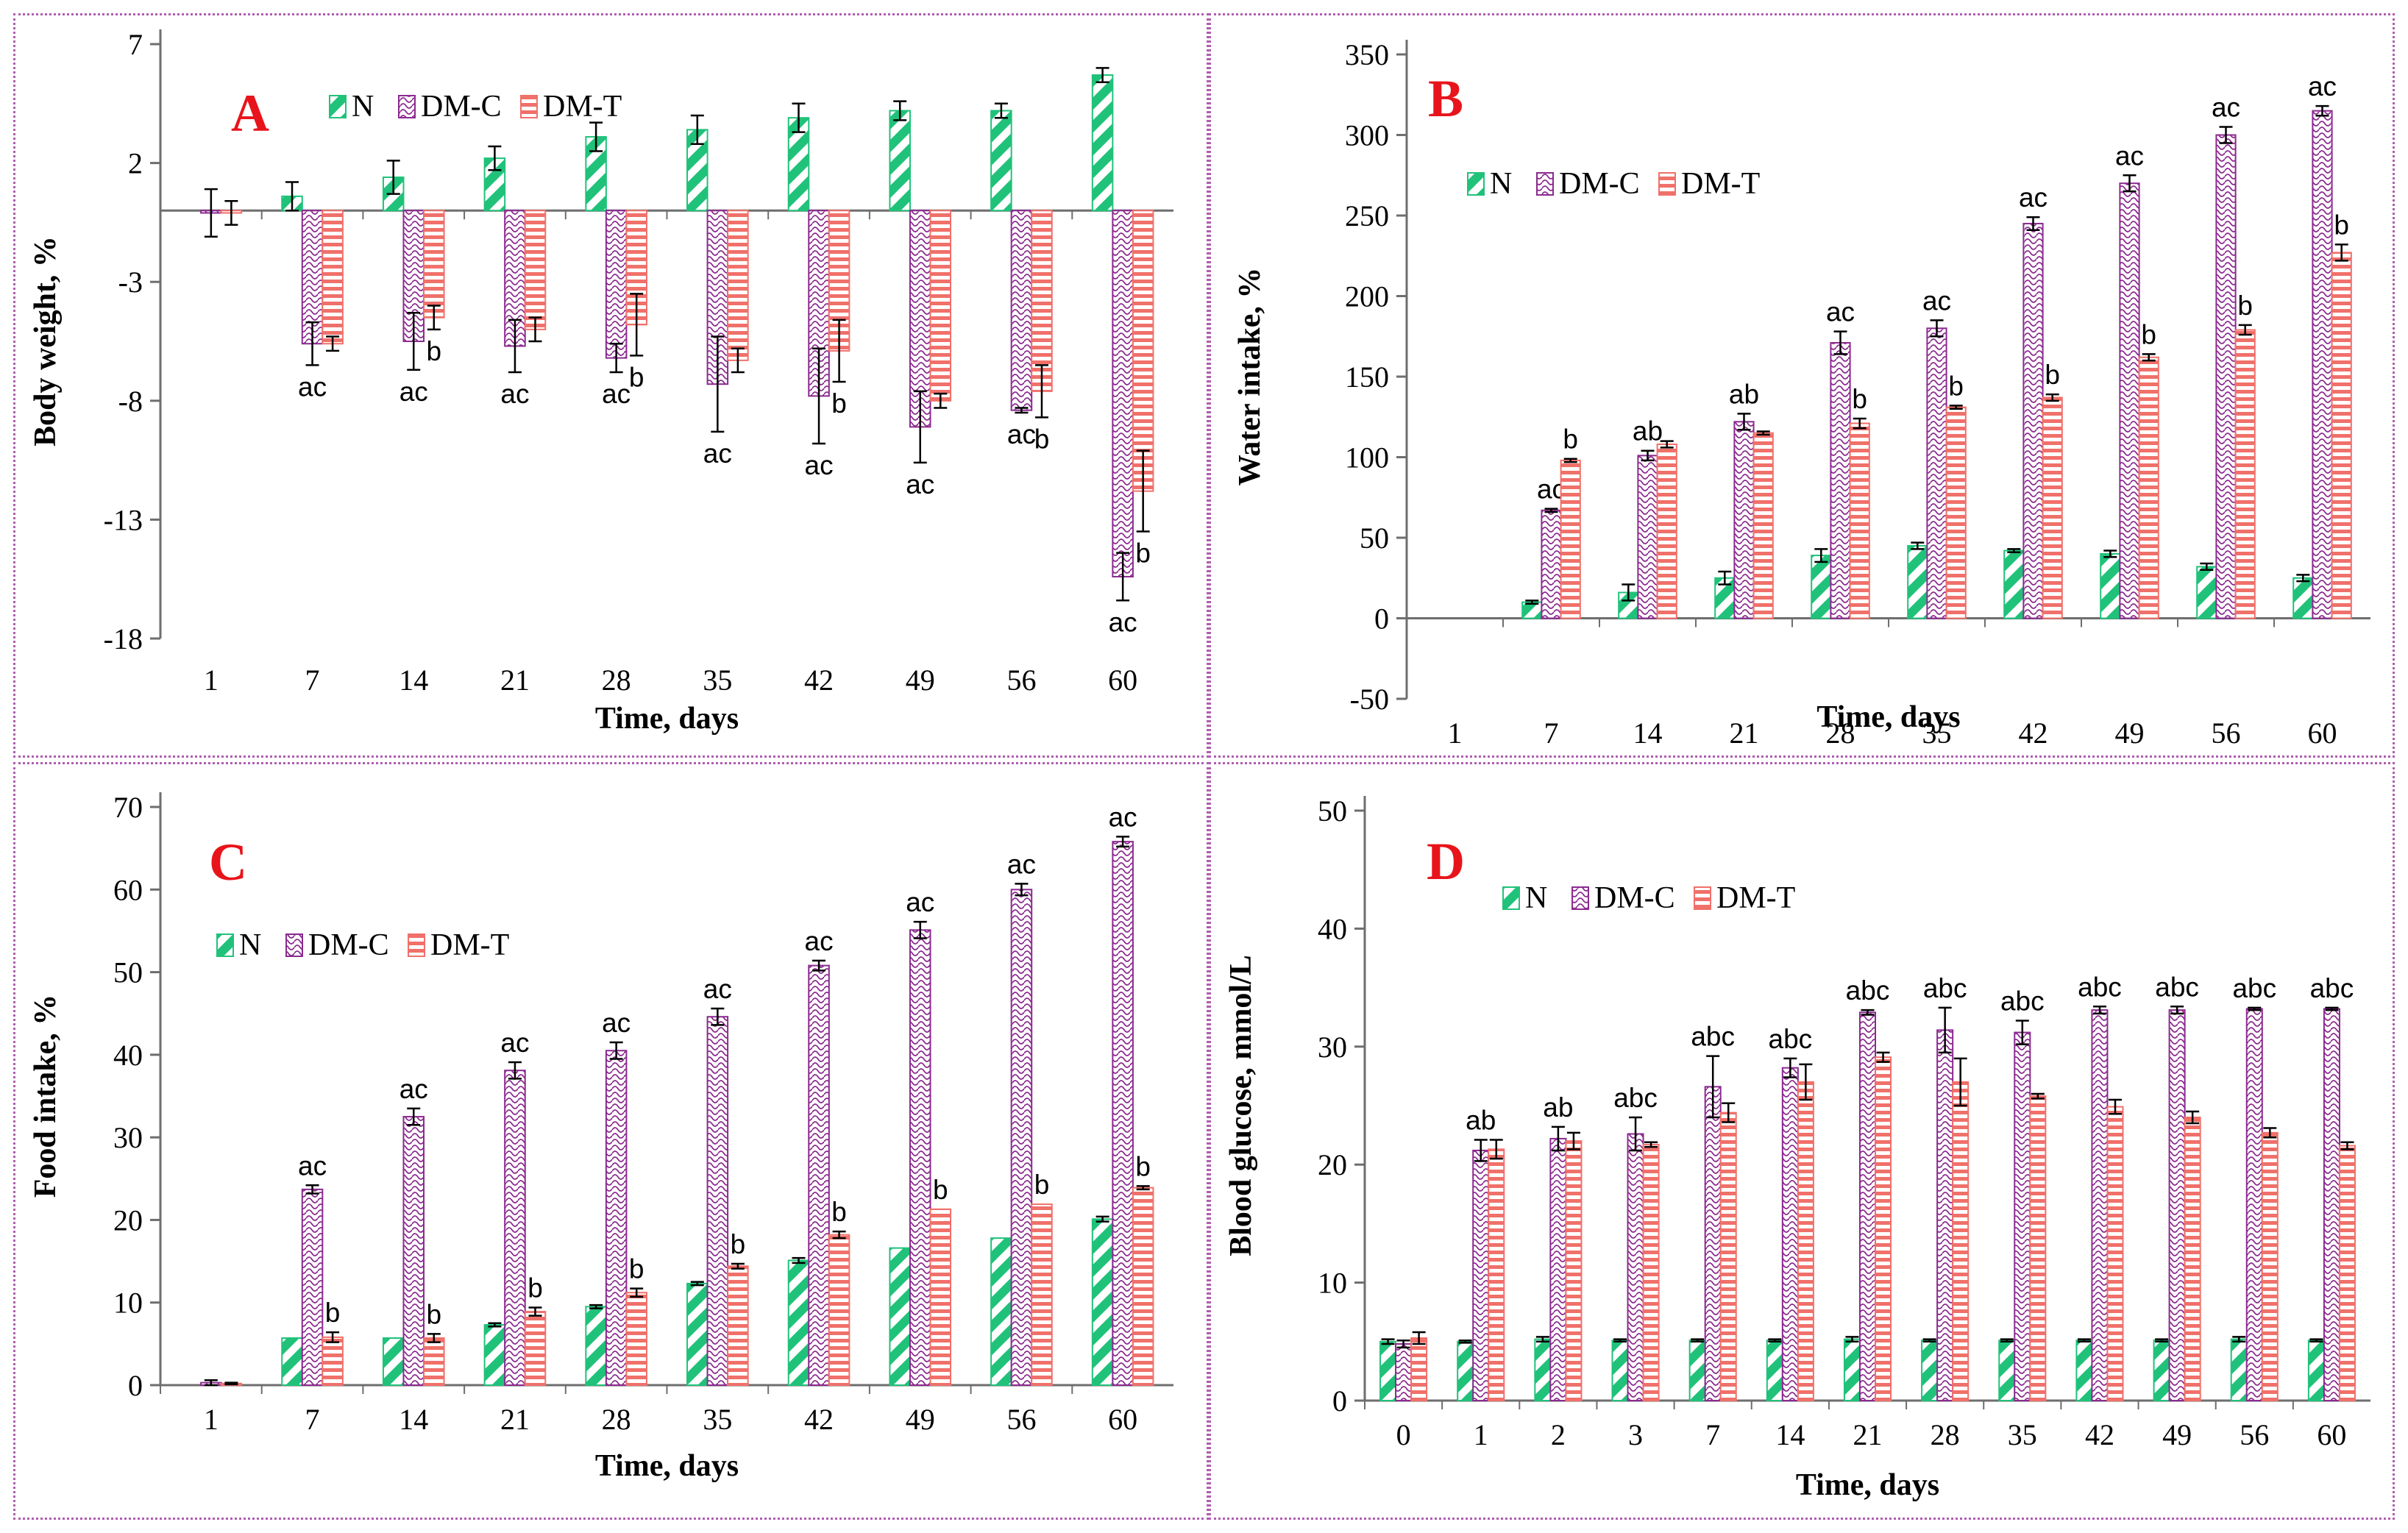  What do you see at coordinates (250, 114) in the screenshot?
I see `panel-letter: A` at bounding box center [250, 114].